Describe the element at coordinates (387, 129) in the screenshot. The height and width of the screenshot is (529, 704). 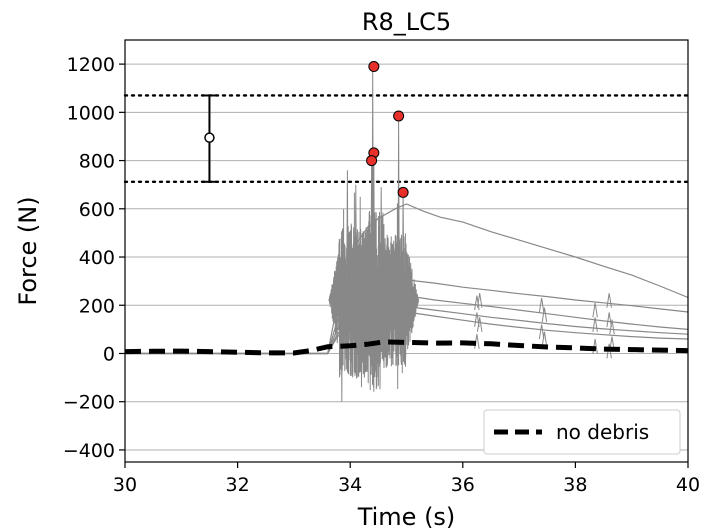
I see `peak-markers` at that location.